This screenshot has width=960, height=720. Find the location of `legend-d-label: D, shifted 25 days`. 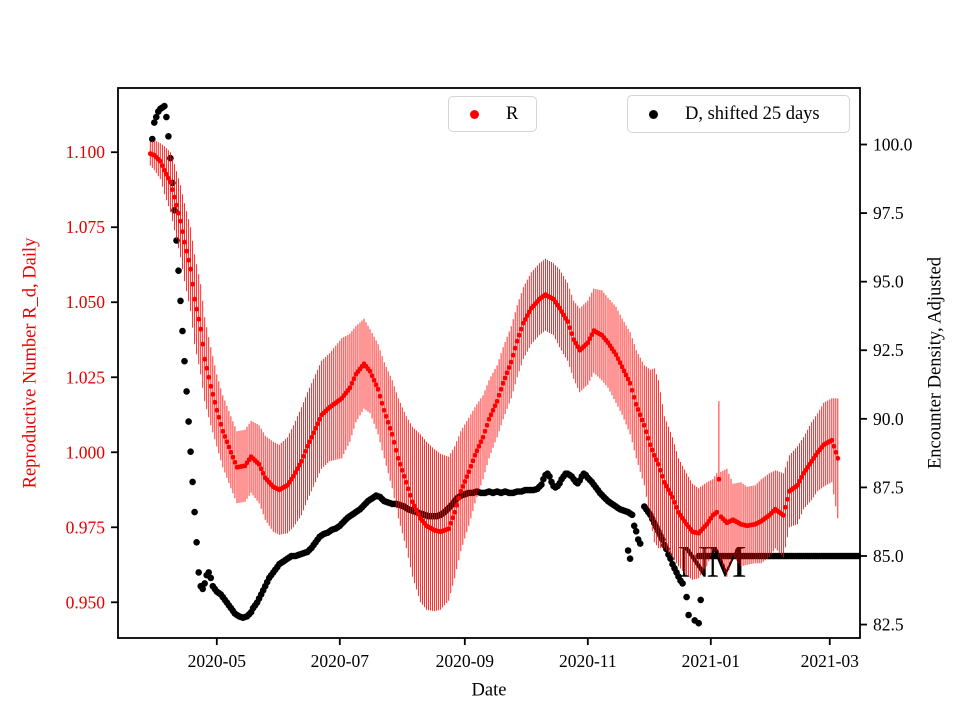

legend-d-label: D, shifted 25 days is located at coordinates (752, 113).